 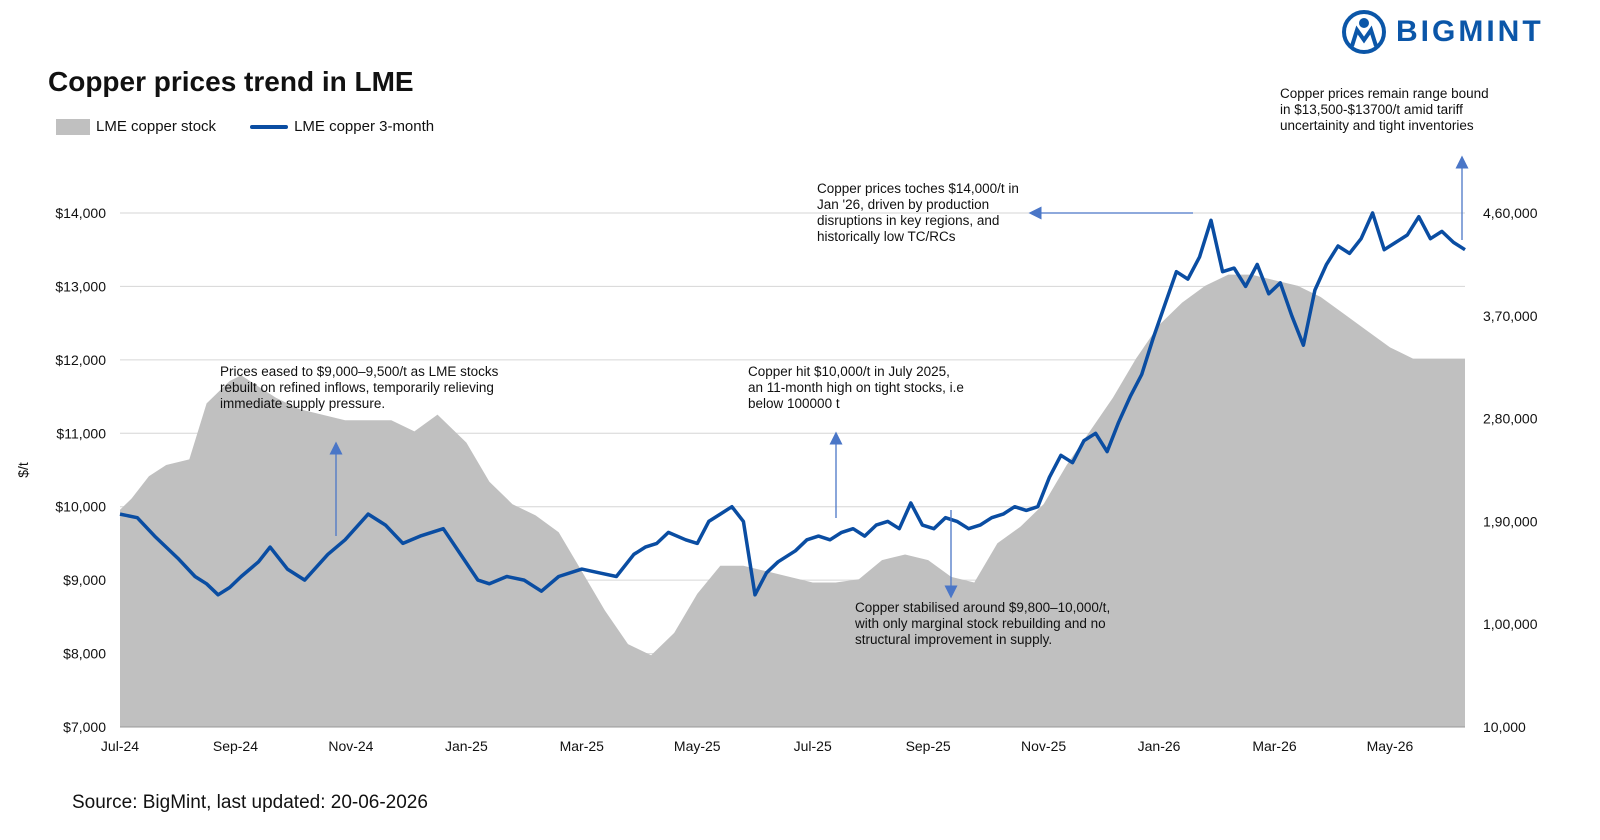 What do you see at coordinates (245, 126) in the screenshot?
I see `chart-legend: LME copper stock LME copper 3-month` at bounding box center [245, 126].